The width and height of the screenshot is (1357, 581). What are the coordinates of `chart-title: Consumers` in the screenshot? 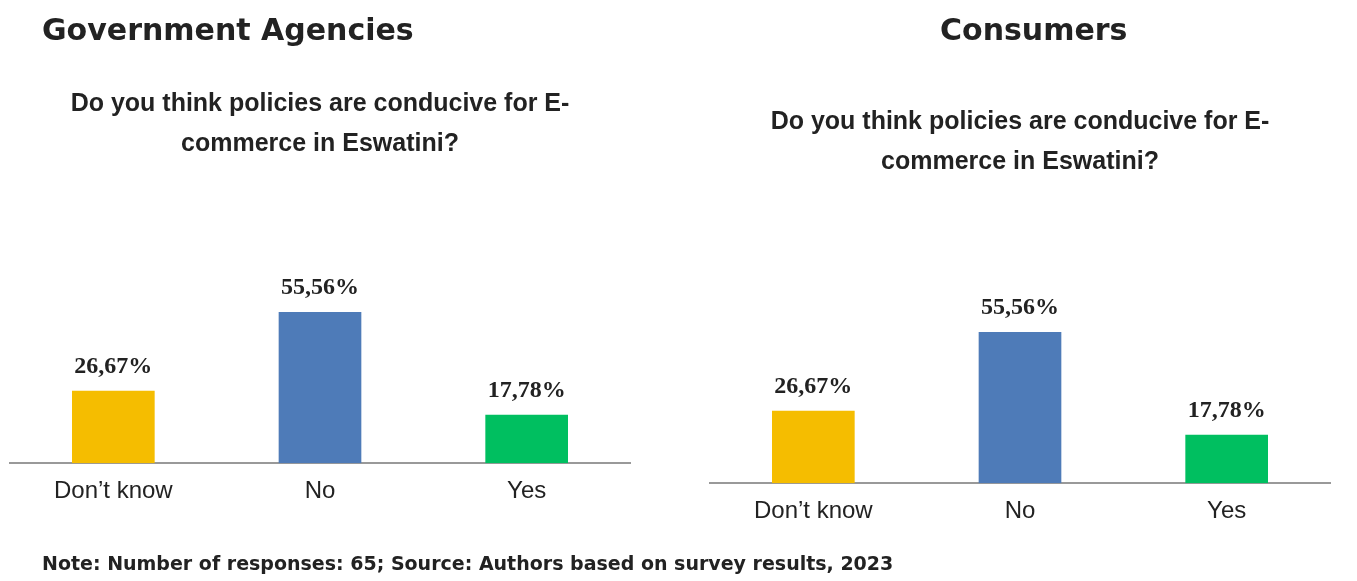 It's located at (1034, 29).